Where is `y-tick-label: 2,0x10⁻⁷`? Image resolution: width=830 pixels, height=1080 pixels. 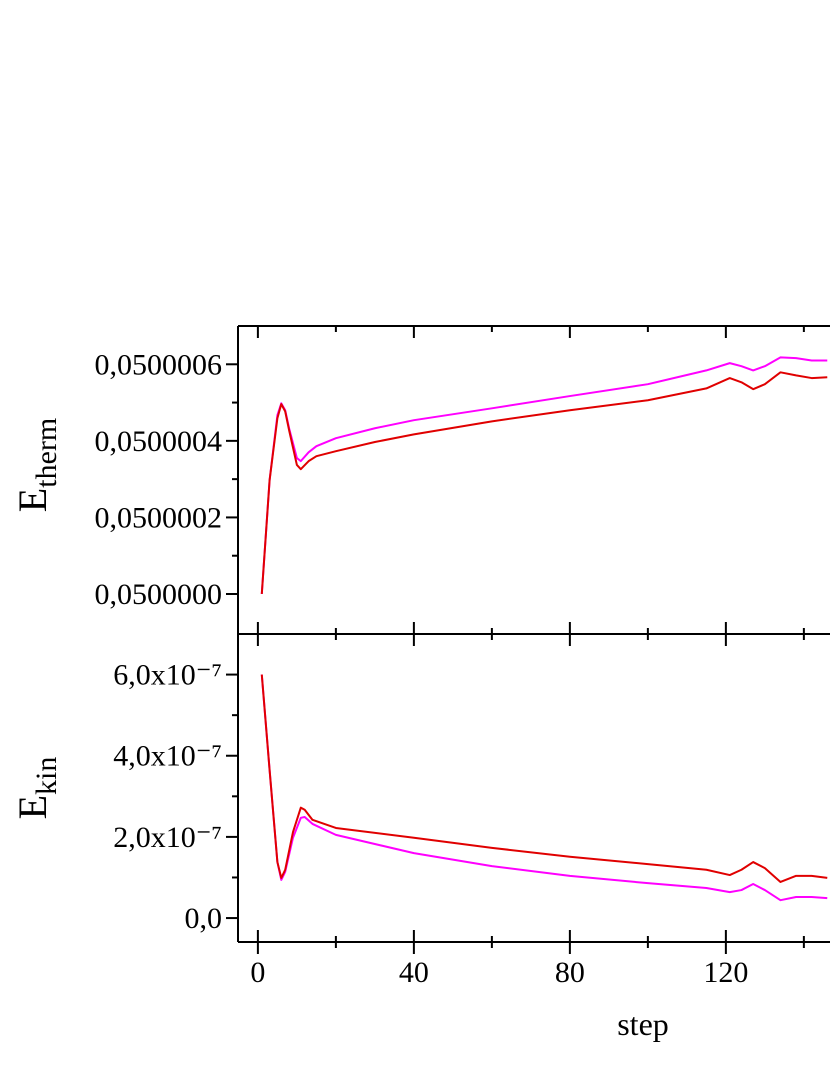
y-tick-label: 2,0x10⁻⁷ is located at coordinates (167, 837).